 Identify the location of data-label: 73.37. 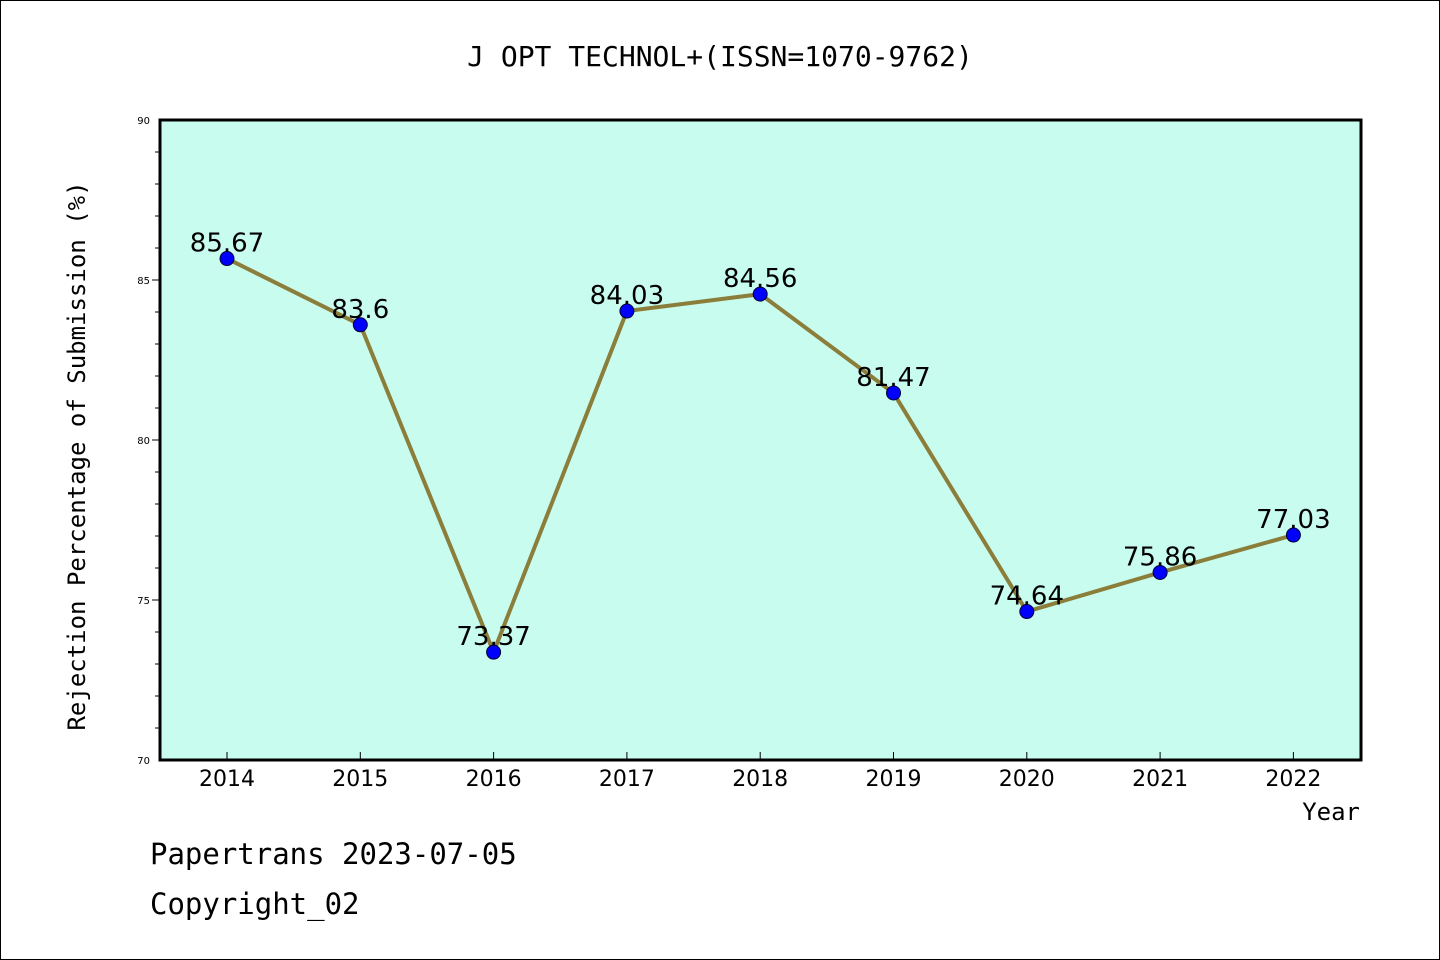
(493, 637).